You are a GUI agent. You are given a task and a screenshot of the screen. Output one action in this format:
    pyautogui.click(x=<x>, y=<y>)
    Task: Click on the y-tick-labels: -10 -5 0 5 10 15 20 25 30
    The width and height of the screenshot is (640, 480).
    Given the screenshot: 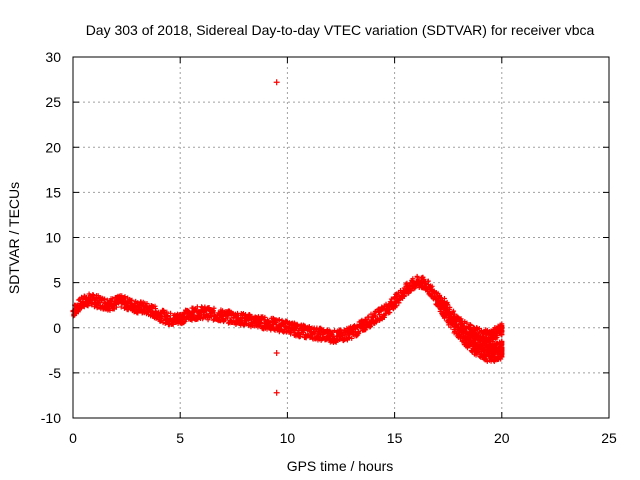 What is the action you would take?
    pyautogui.click(x=51, y=237)
    